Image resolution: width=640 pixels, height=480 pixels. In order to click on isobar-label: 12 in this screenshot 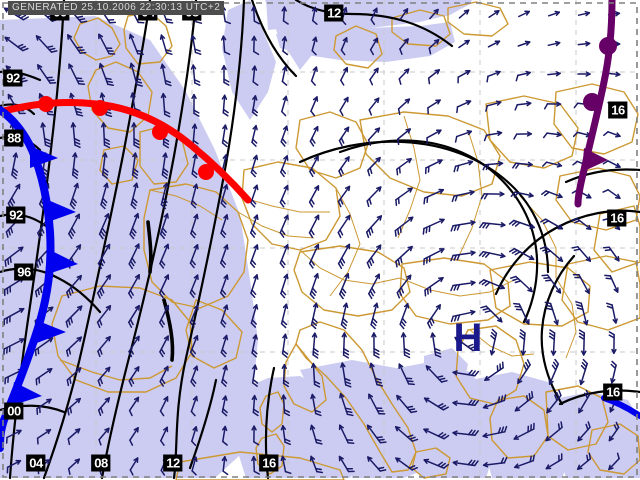, I will do `click(173, 463)`.